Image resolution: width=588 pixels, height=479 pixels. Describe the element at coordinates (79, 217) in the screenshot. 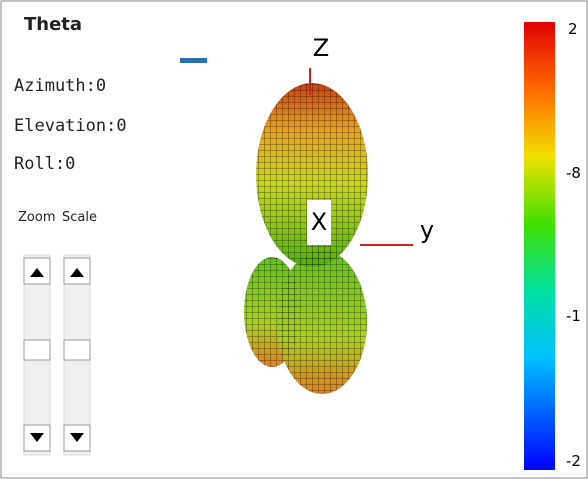

I see `scale-label: Scale` at that location.